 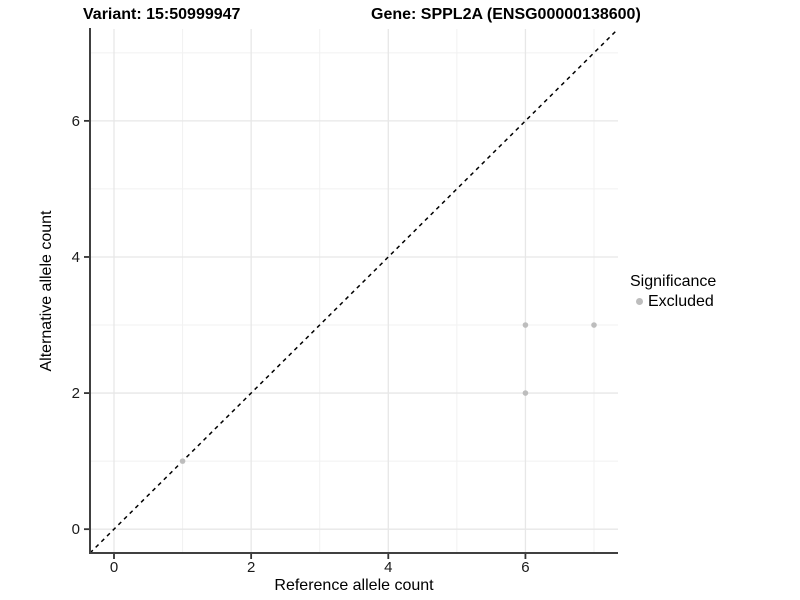 What do you see at coordinates (525, 567) in the screenshot?
I see `x-axis-tick-label: 6` at bounding box center [525, 567].